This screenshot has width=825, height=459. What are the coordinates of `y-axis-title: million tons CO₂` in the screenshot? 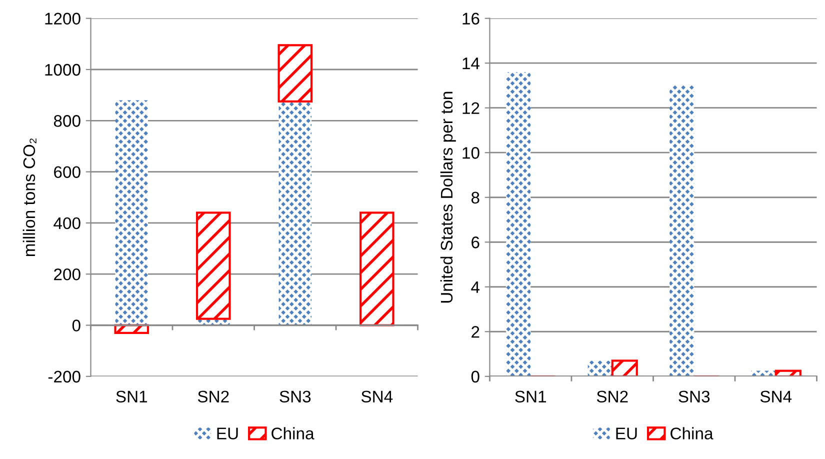 It's located at (29, 197).